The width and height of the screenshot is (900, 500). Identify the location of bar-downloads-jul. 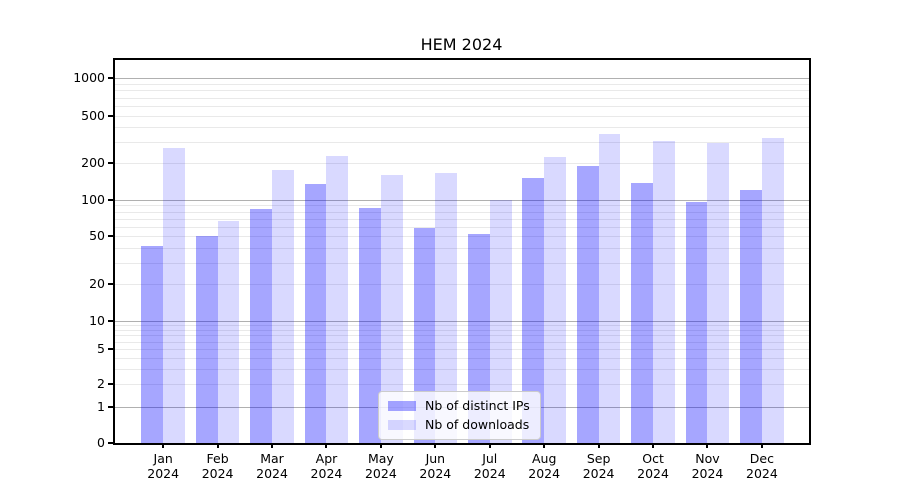
(500, 321).